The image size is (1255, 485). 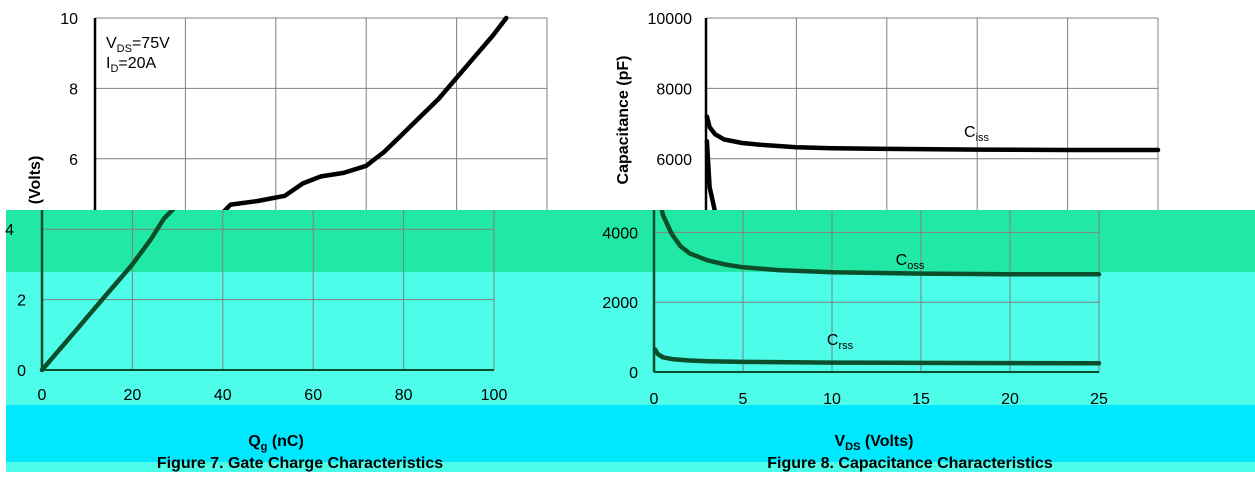 I want to click on x-axis-label: VDS (Volts), so click(x=874, y=443).